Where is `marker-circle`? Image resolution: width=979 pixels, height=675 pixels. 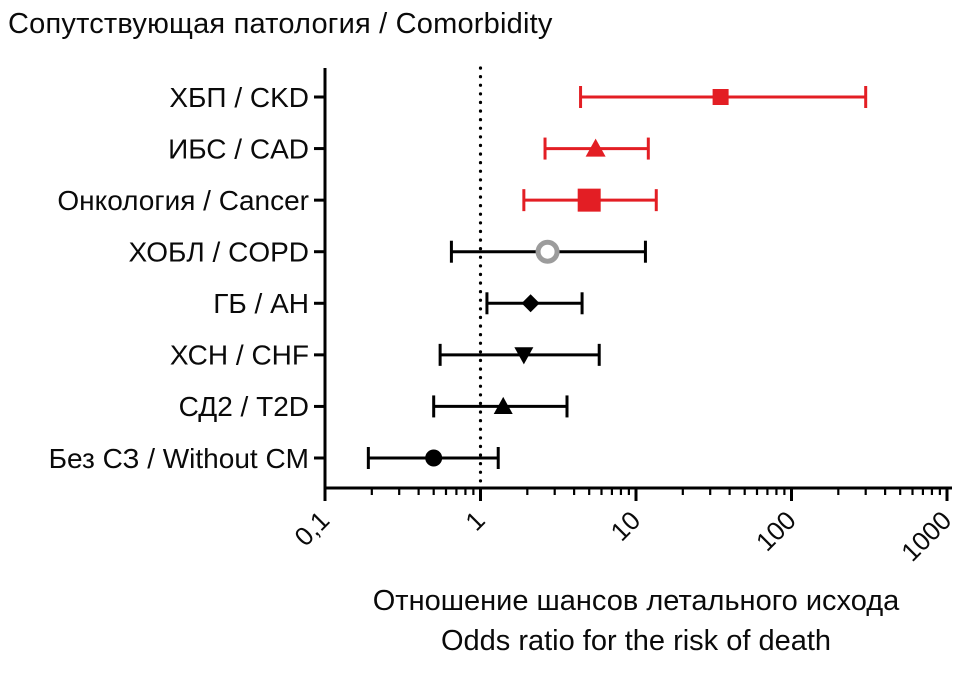
marker-circle is located at coordinates (434, 458).